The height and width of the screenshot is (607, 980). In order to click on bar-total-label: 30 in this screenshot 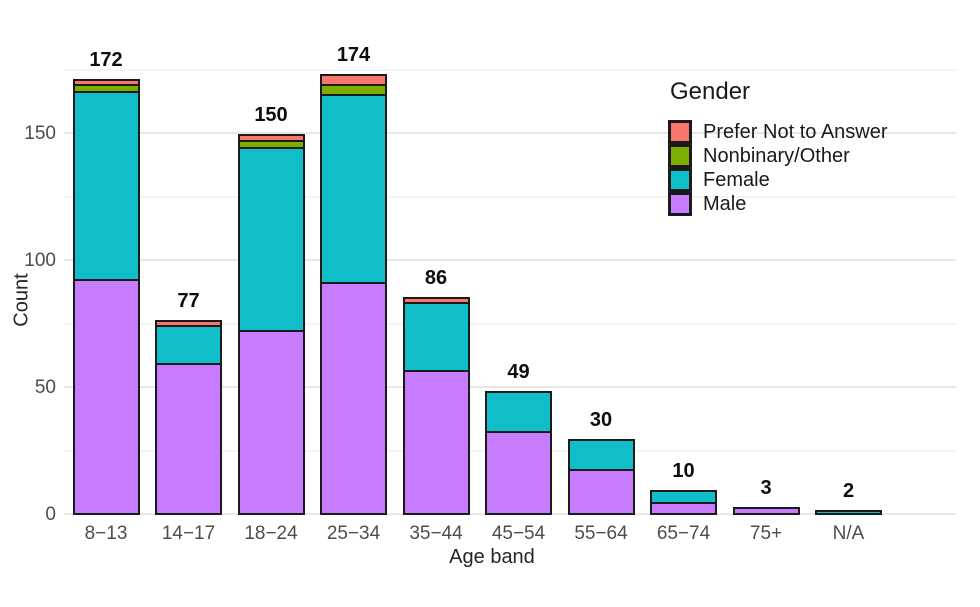, I will do `click(601, 419)`.